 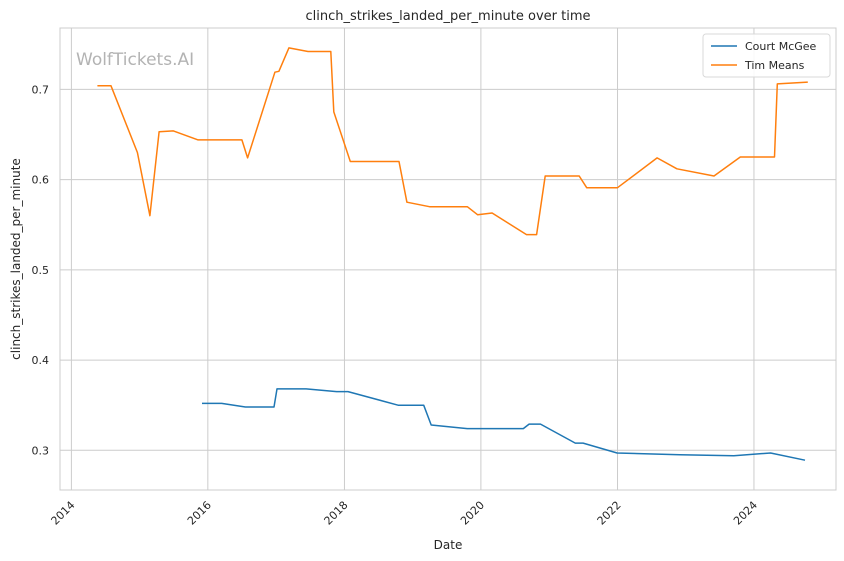 I want to click on legend-frame, so click(x=766, y=55).